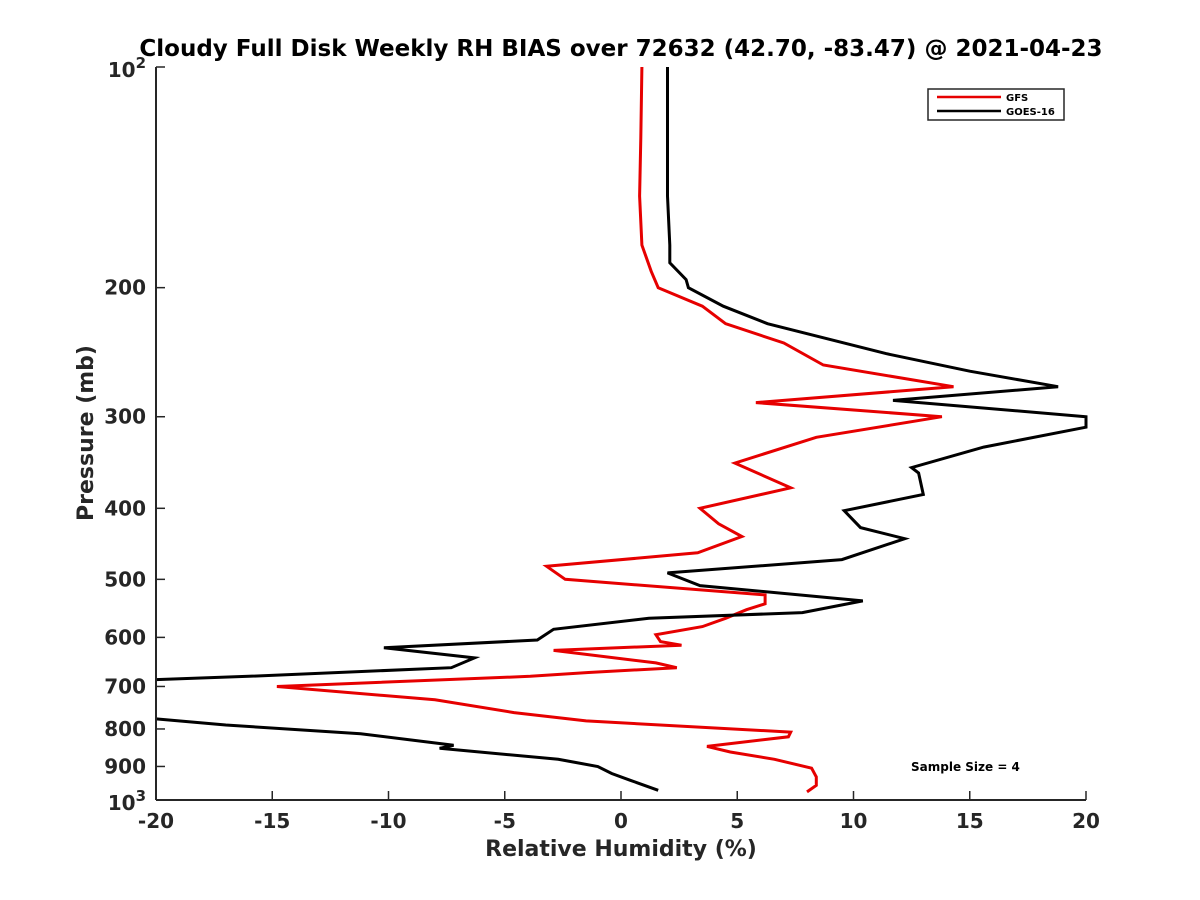 Image resolution: width=1200 pixels, height=900 pixels. What do you see at coordinates (965, 767) in the screenshot?
I see `sample-size-note: Sample Size = 4` at bounding box center [965, 767].